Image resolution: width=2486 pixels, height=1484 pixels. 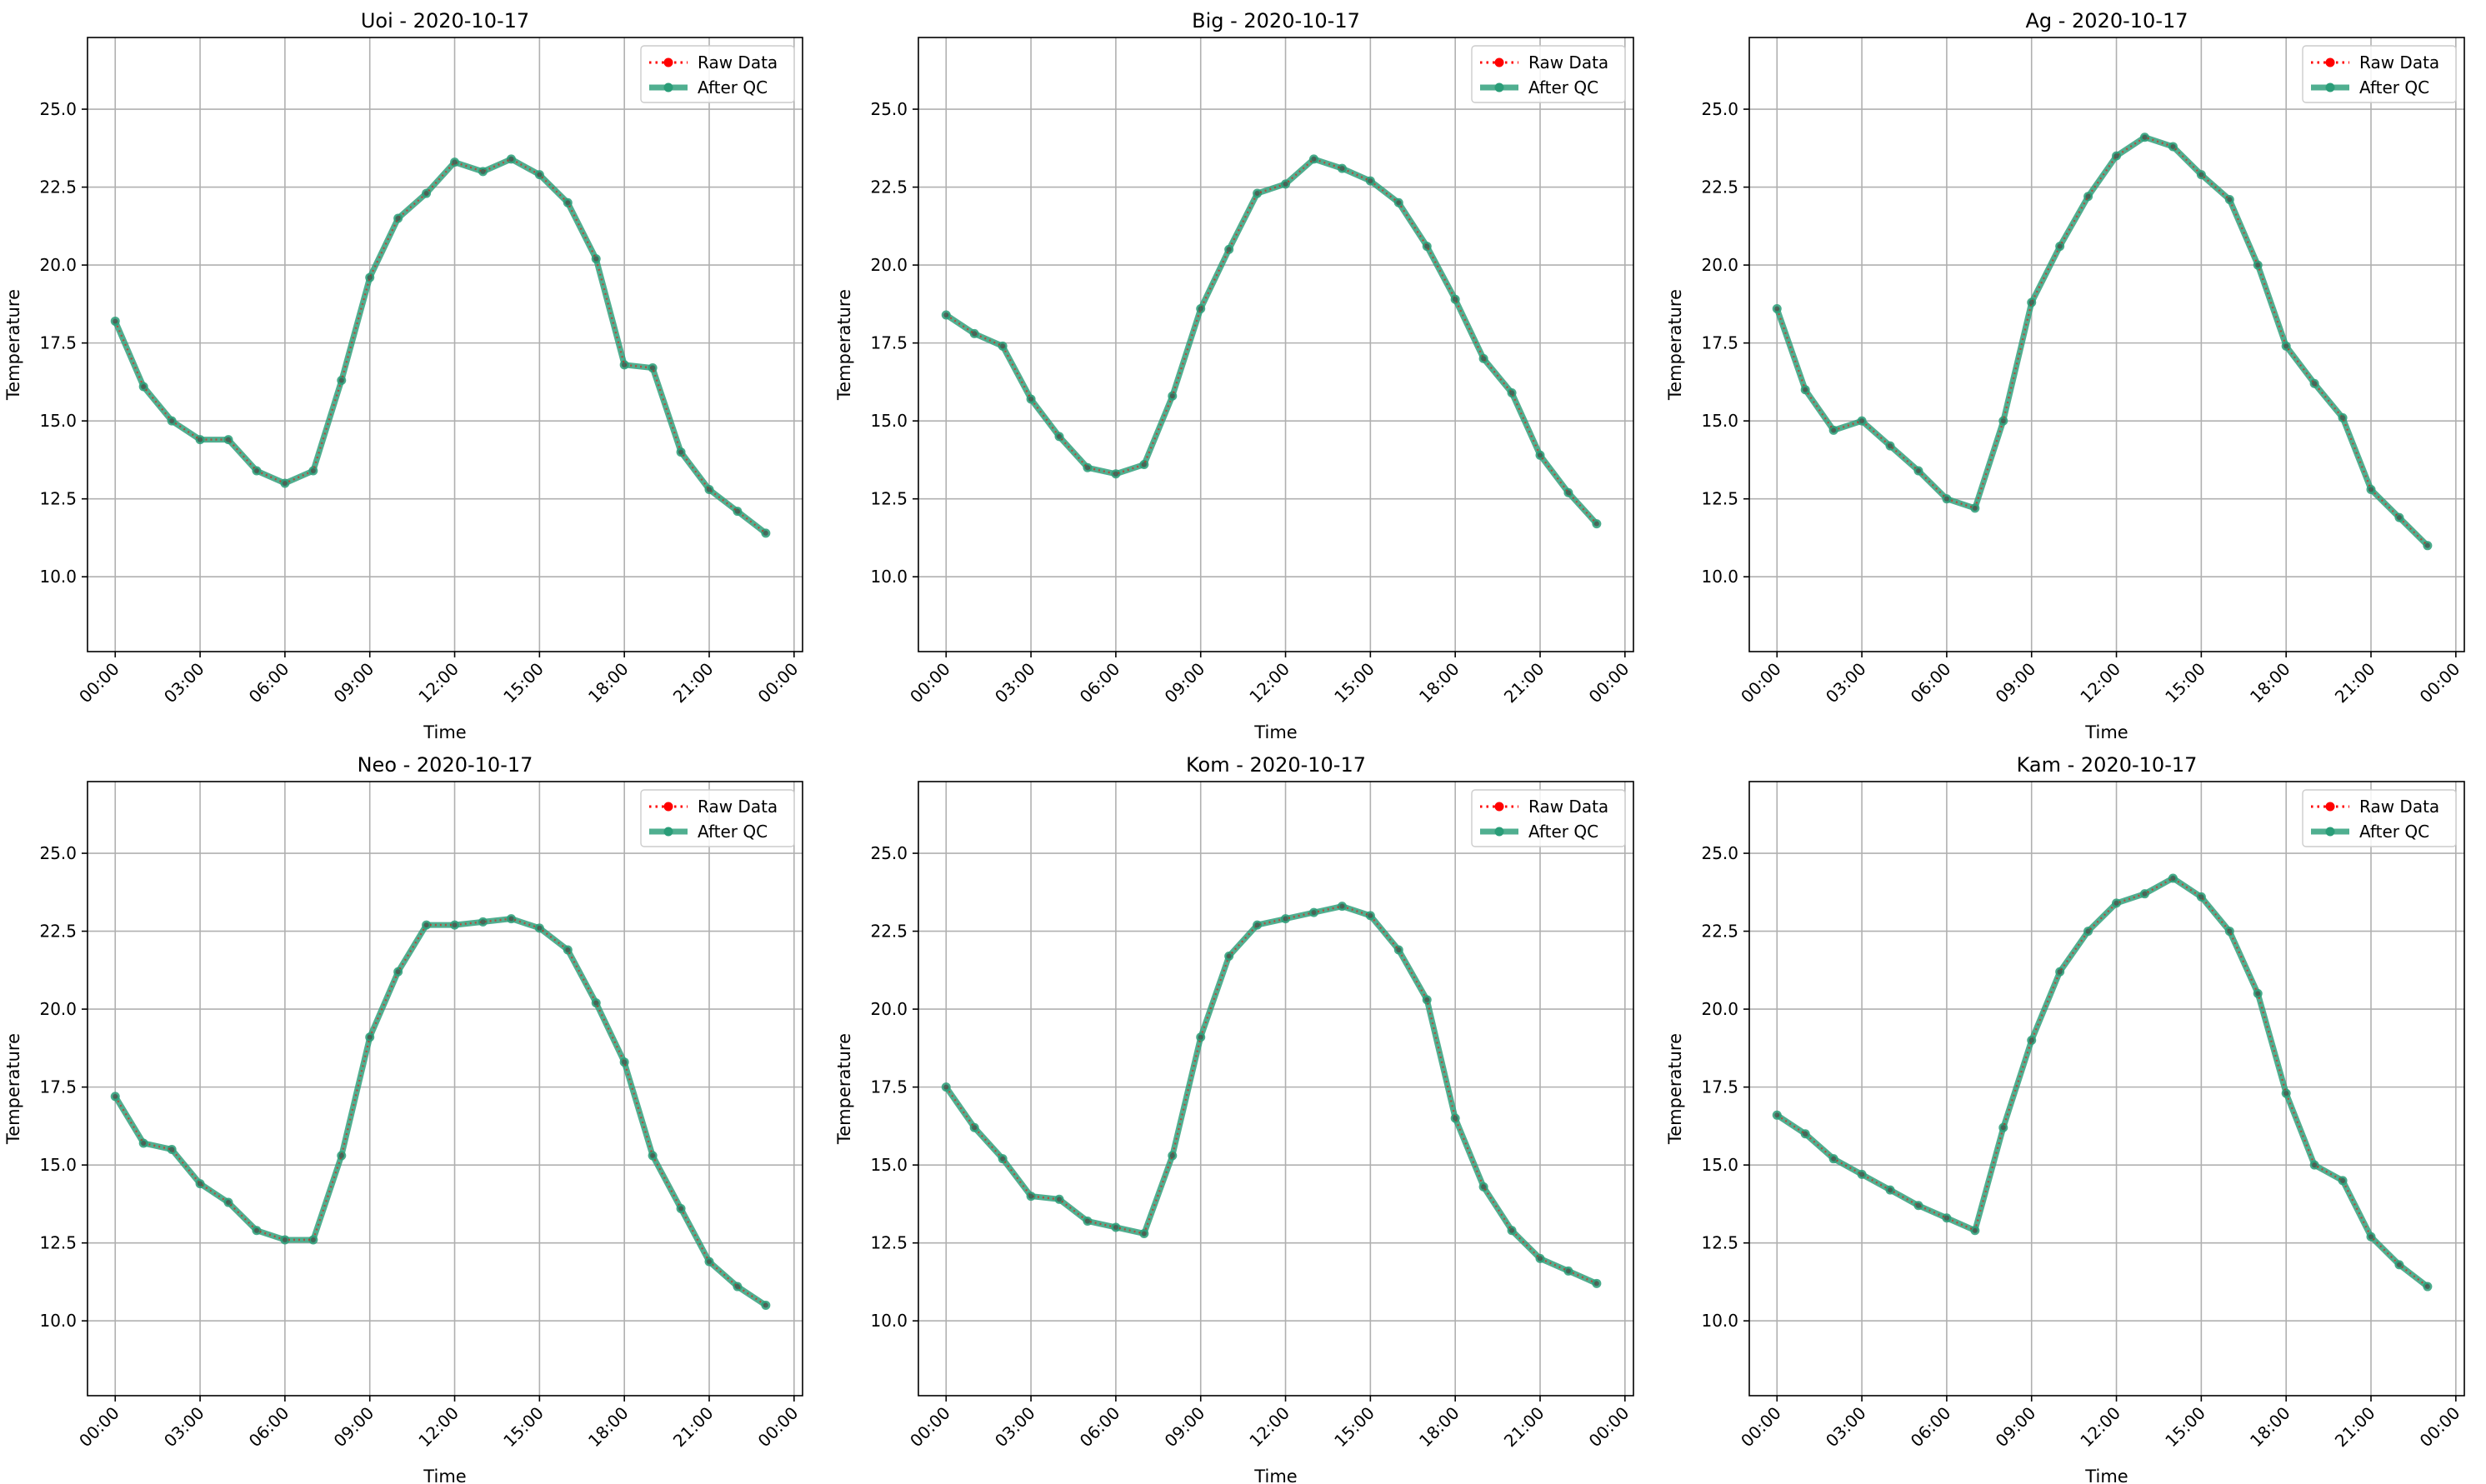 I want to click on x-tick-label: 21:00, so click(x=693, y=683).